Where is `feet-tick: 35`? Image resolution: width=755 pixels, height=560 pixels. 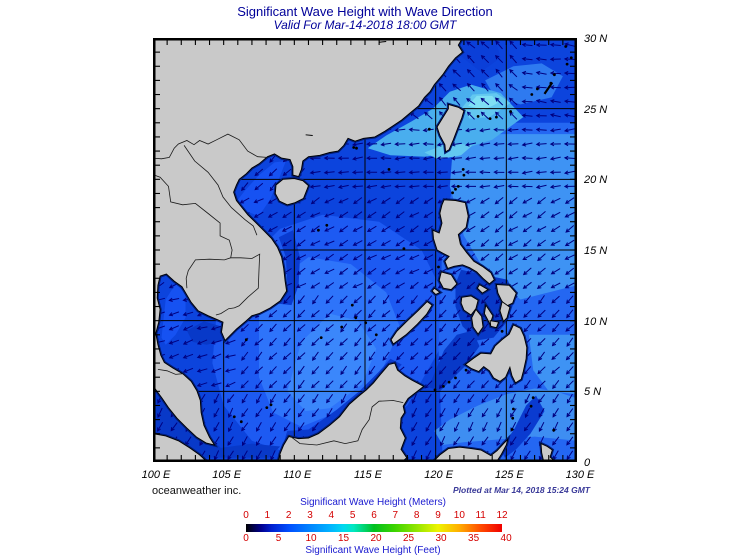
feet-tick: 35 is located at coordinates (474, 538).